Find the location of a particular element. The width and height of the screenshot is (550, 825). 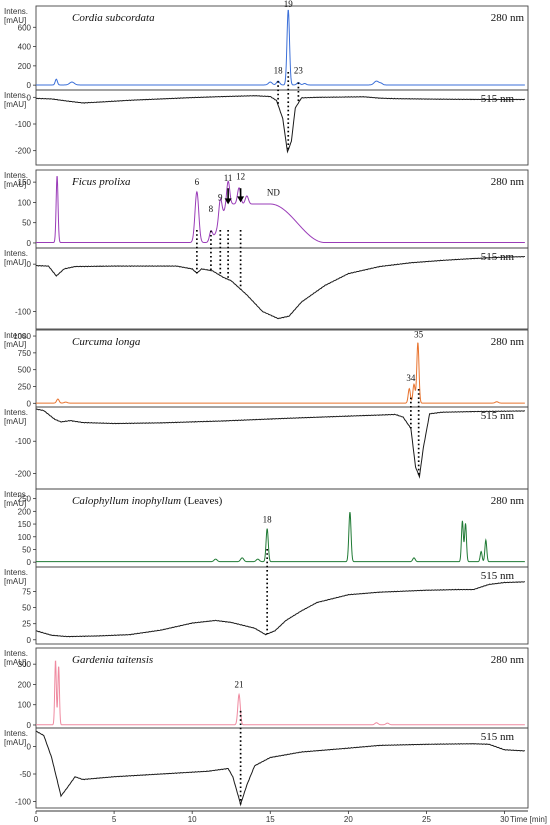

y-tick-label: 75 is located at coordinates (26, 592).